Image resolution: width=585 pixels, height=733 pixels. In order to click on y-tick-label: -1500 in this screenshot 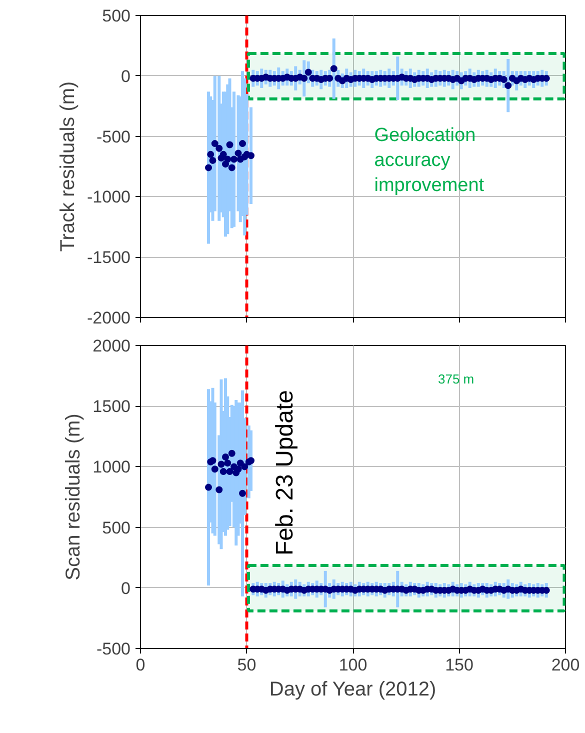, I will do `click(109, 258)`.